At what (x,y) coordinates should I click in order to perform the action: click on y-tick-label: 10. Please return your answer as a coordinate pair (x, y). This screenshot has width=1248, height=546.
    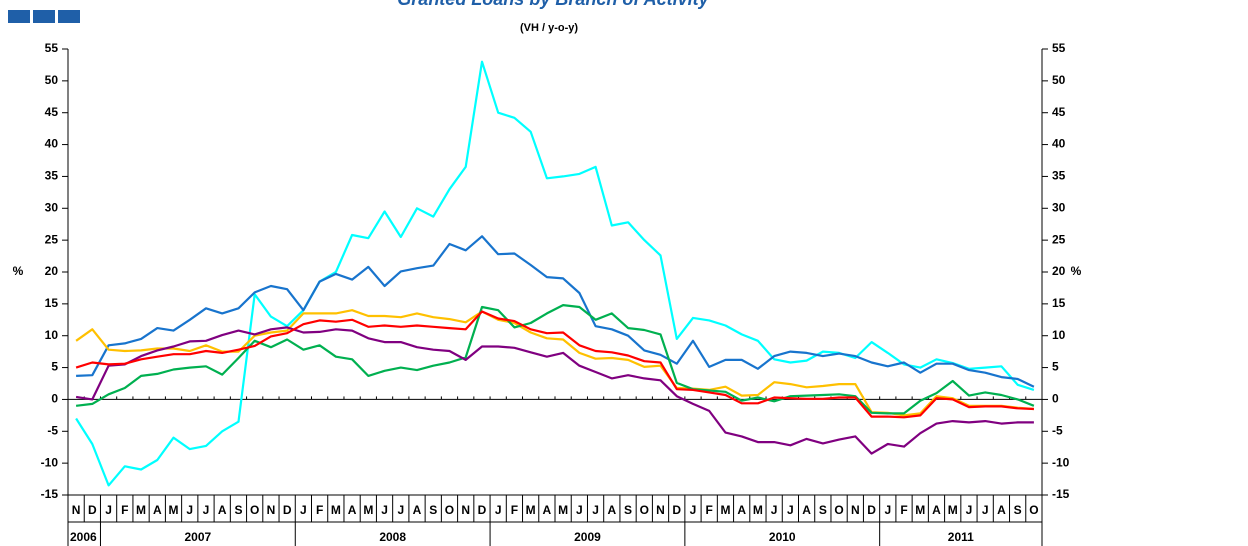
    Looking at the image, I should click on (52, 335).